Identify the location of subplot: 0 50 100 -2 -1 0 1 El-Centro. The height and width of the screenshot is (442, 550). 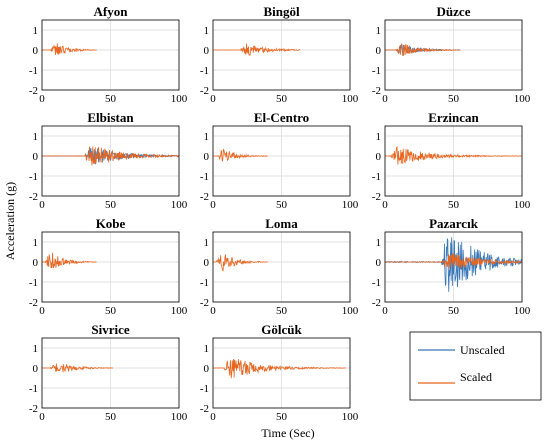
(279, 160).